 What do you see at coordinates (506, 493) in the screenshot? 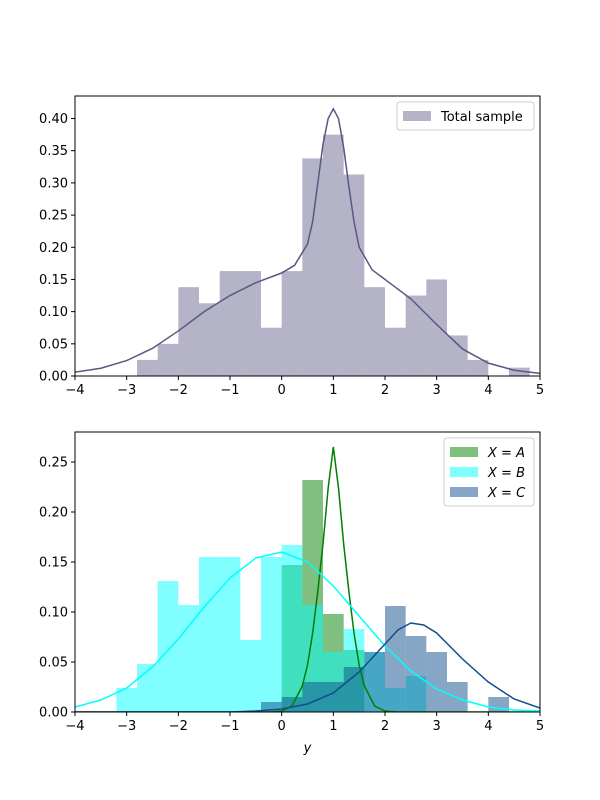
I see `legend-entry-label: X = C` at bounding box center [506, 493].